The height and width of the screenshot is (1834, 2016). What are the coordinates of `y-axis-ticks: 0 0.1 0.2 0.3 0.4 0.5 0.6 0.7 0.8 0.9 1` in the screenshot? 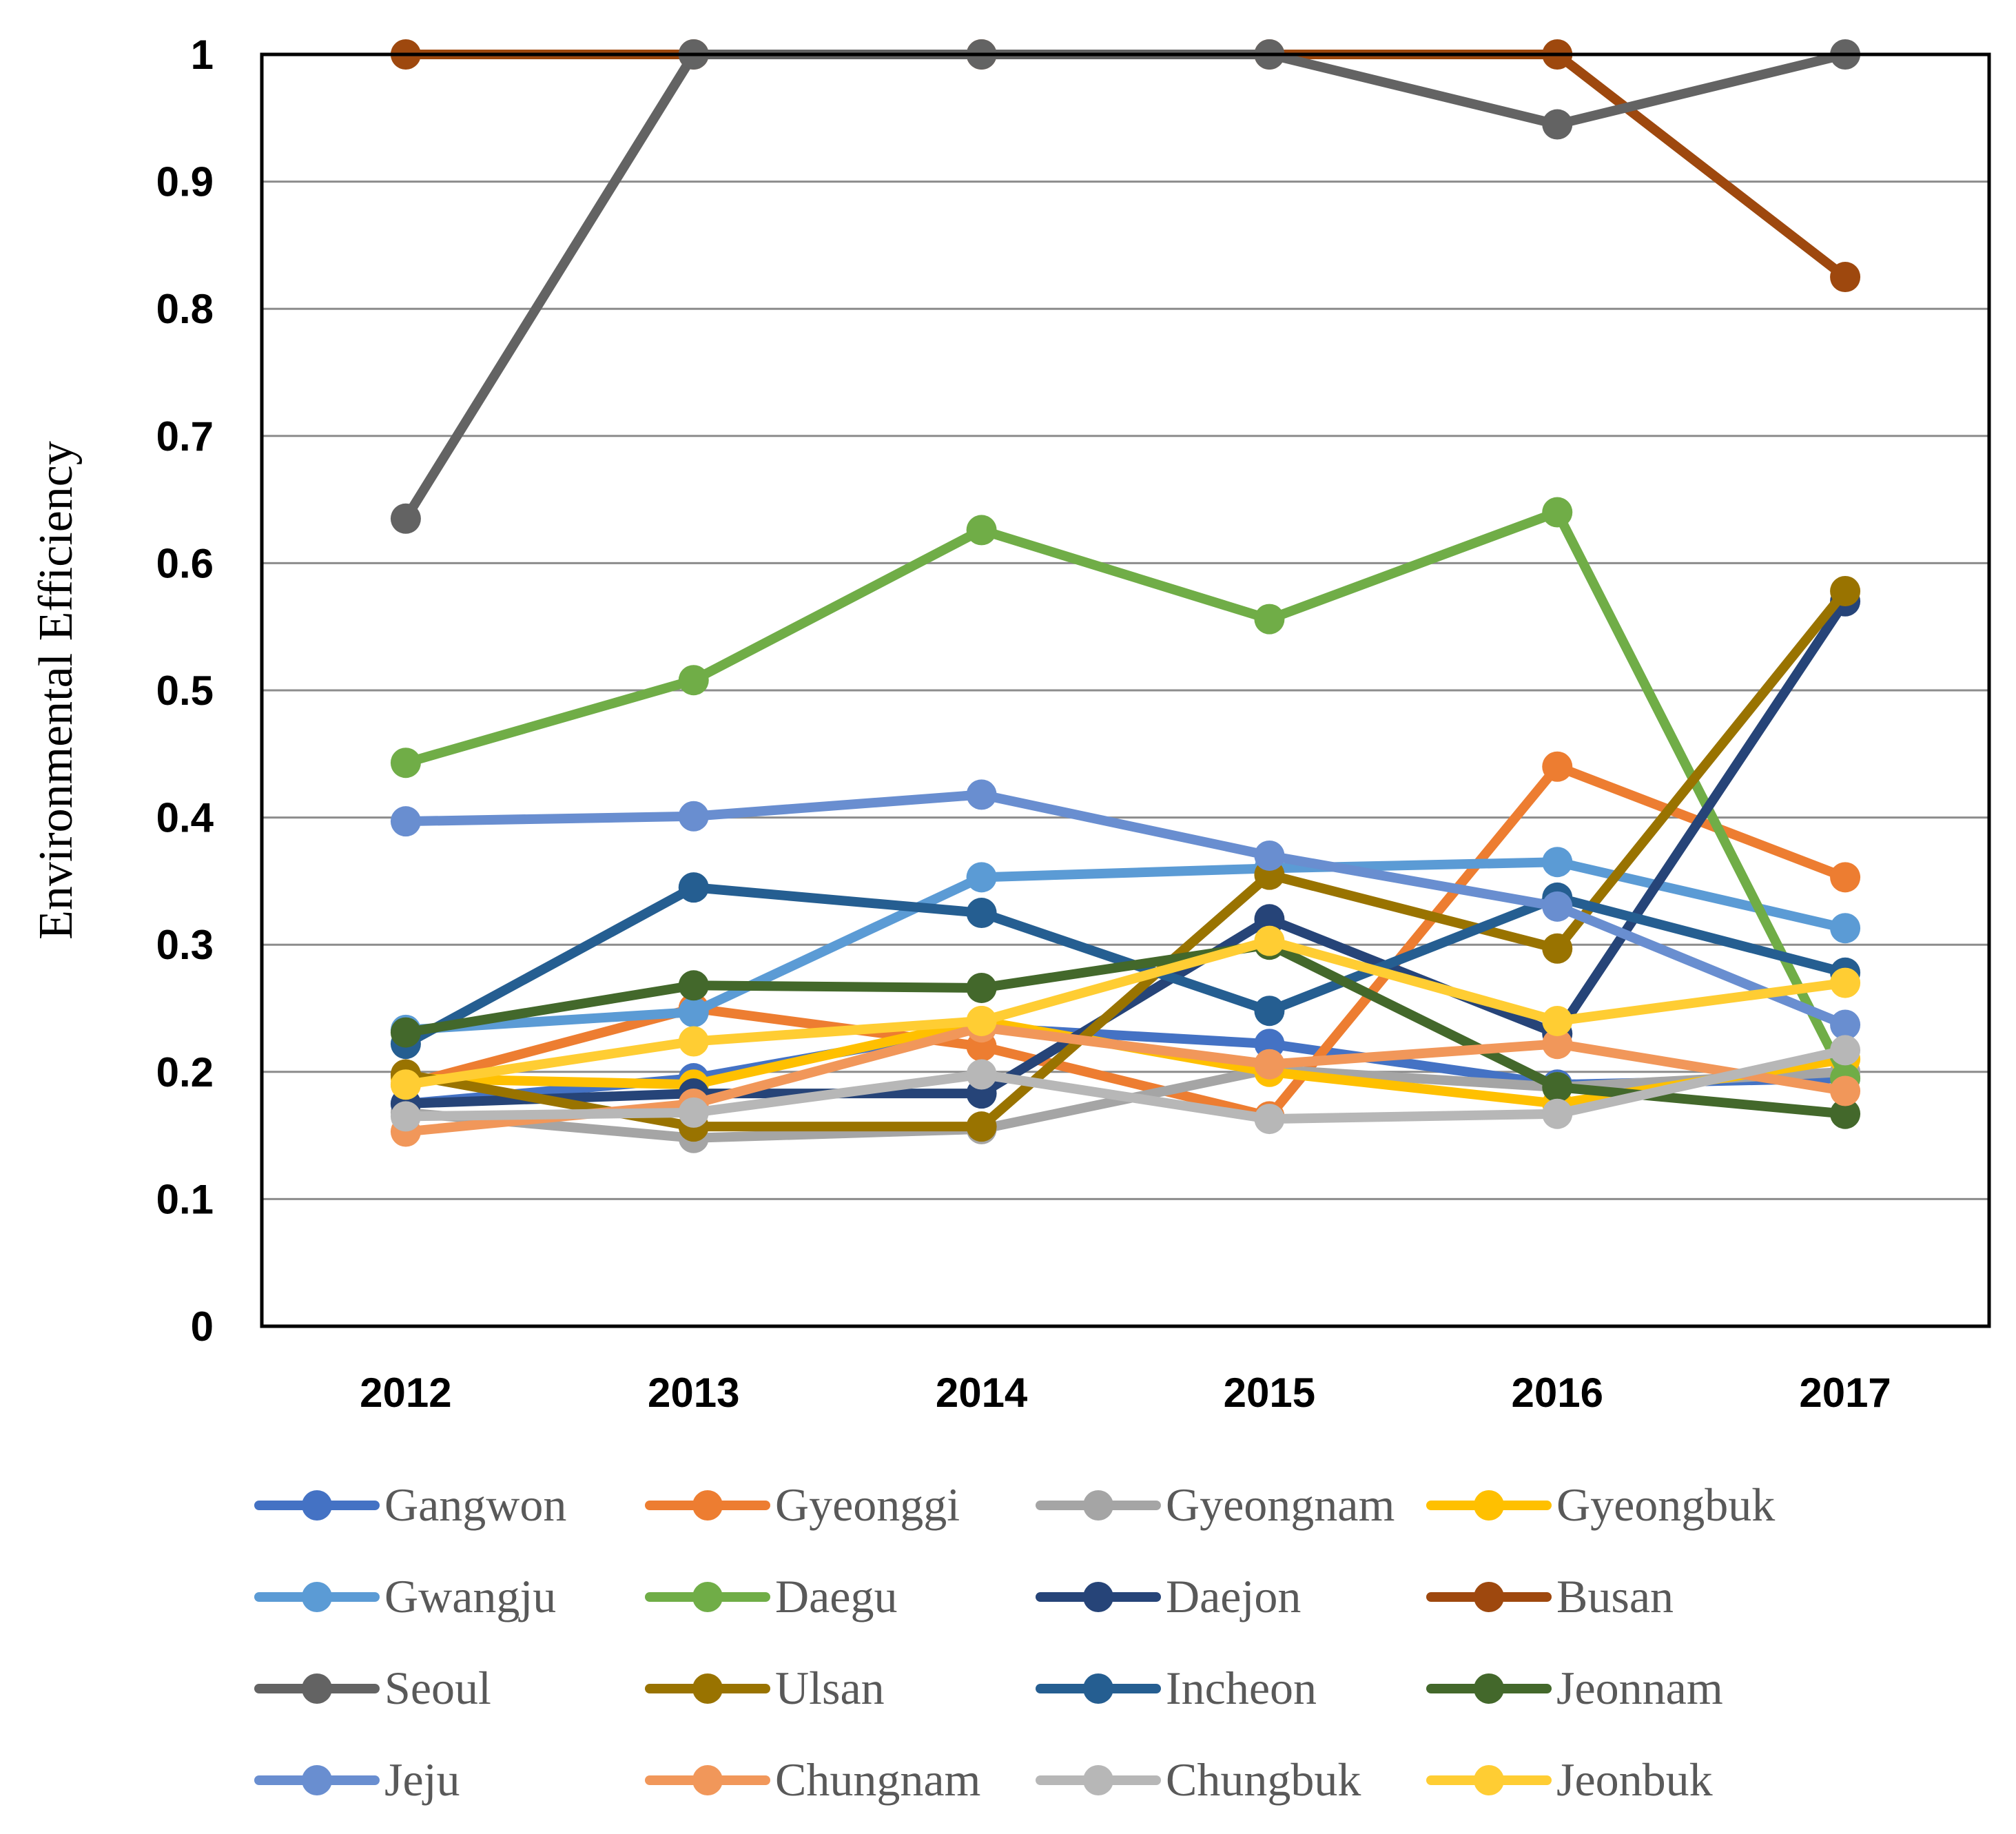 It's located at (185, 691).